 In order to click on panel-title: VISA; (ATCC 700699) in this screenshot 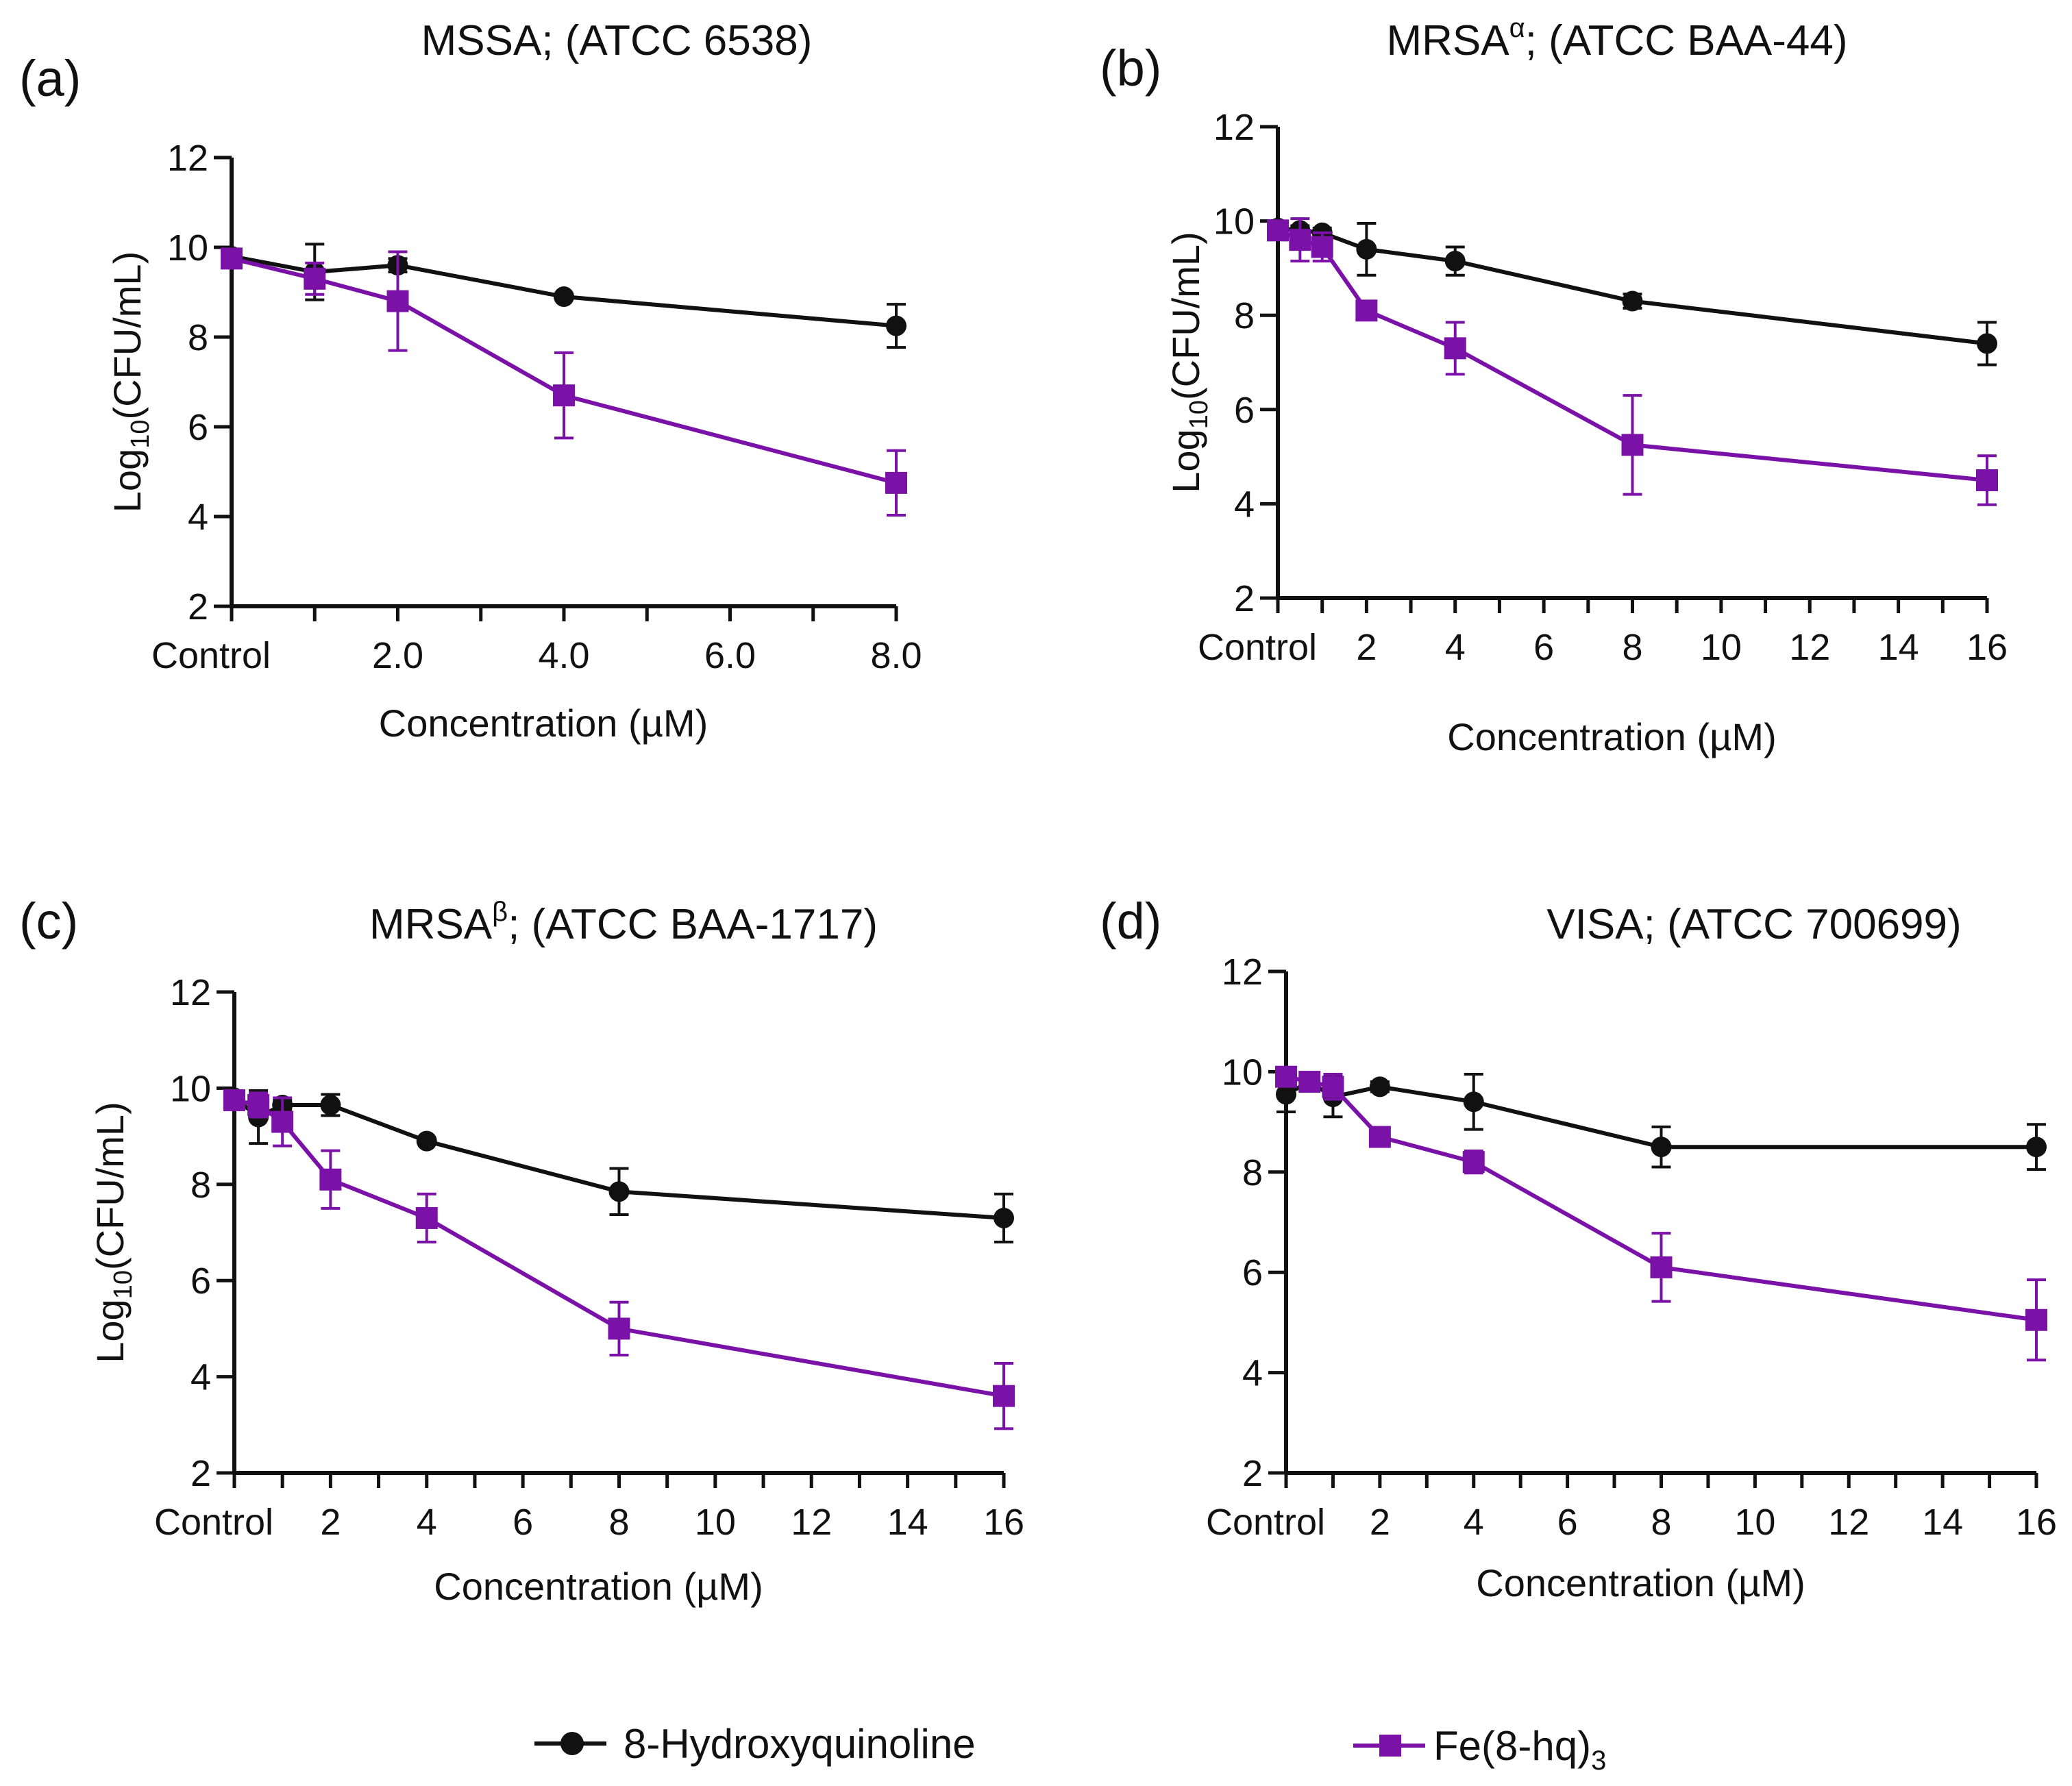, I will do `click(1753, 924)`.